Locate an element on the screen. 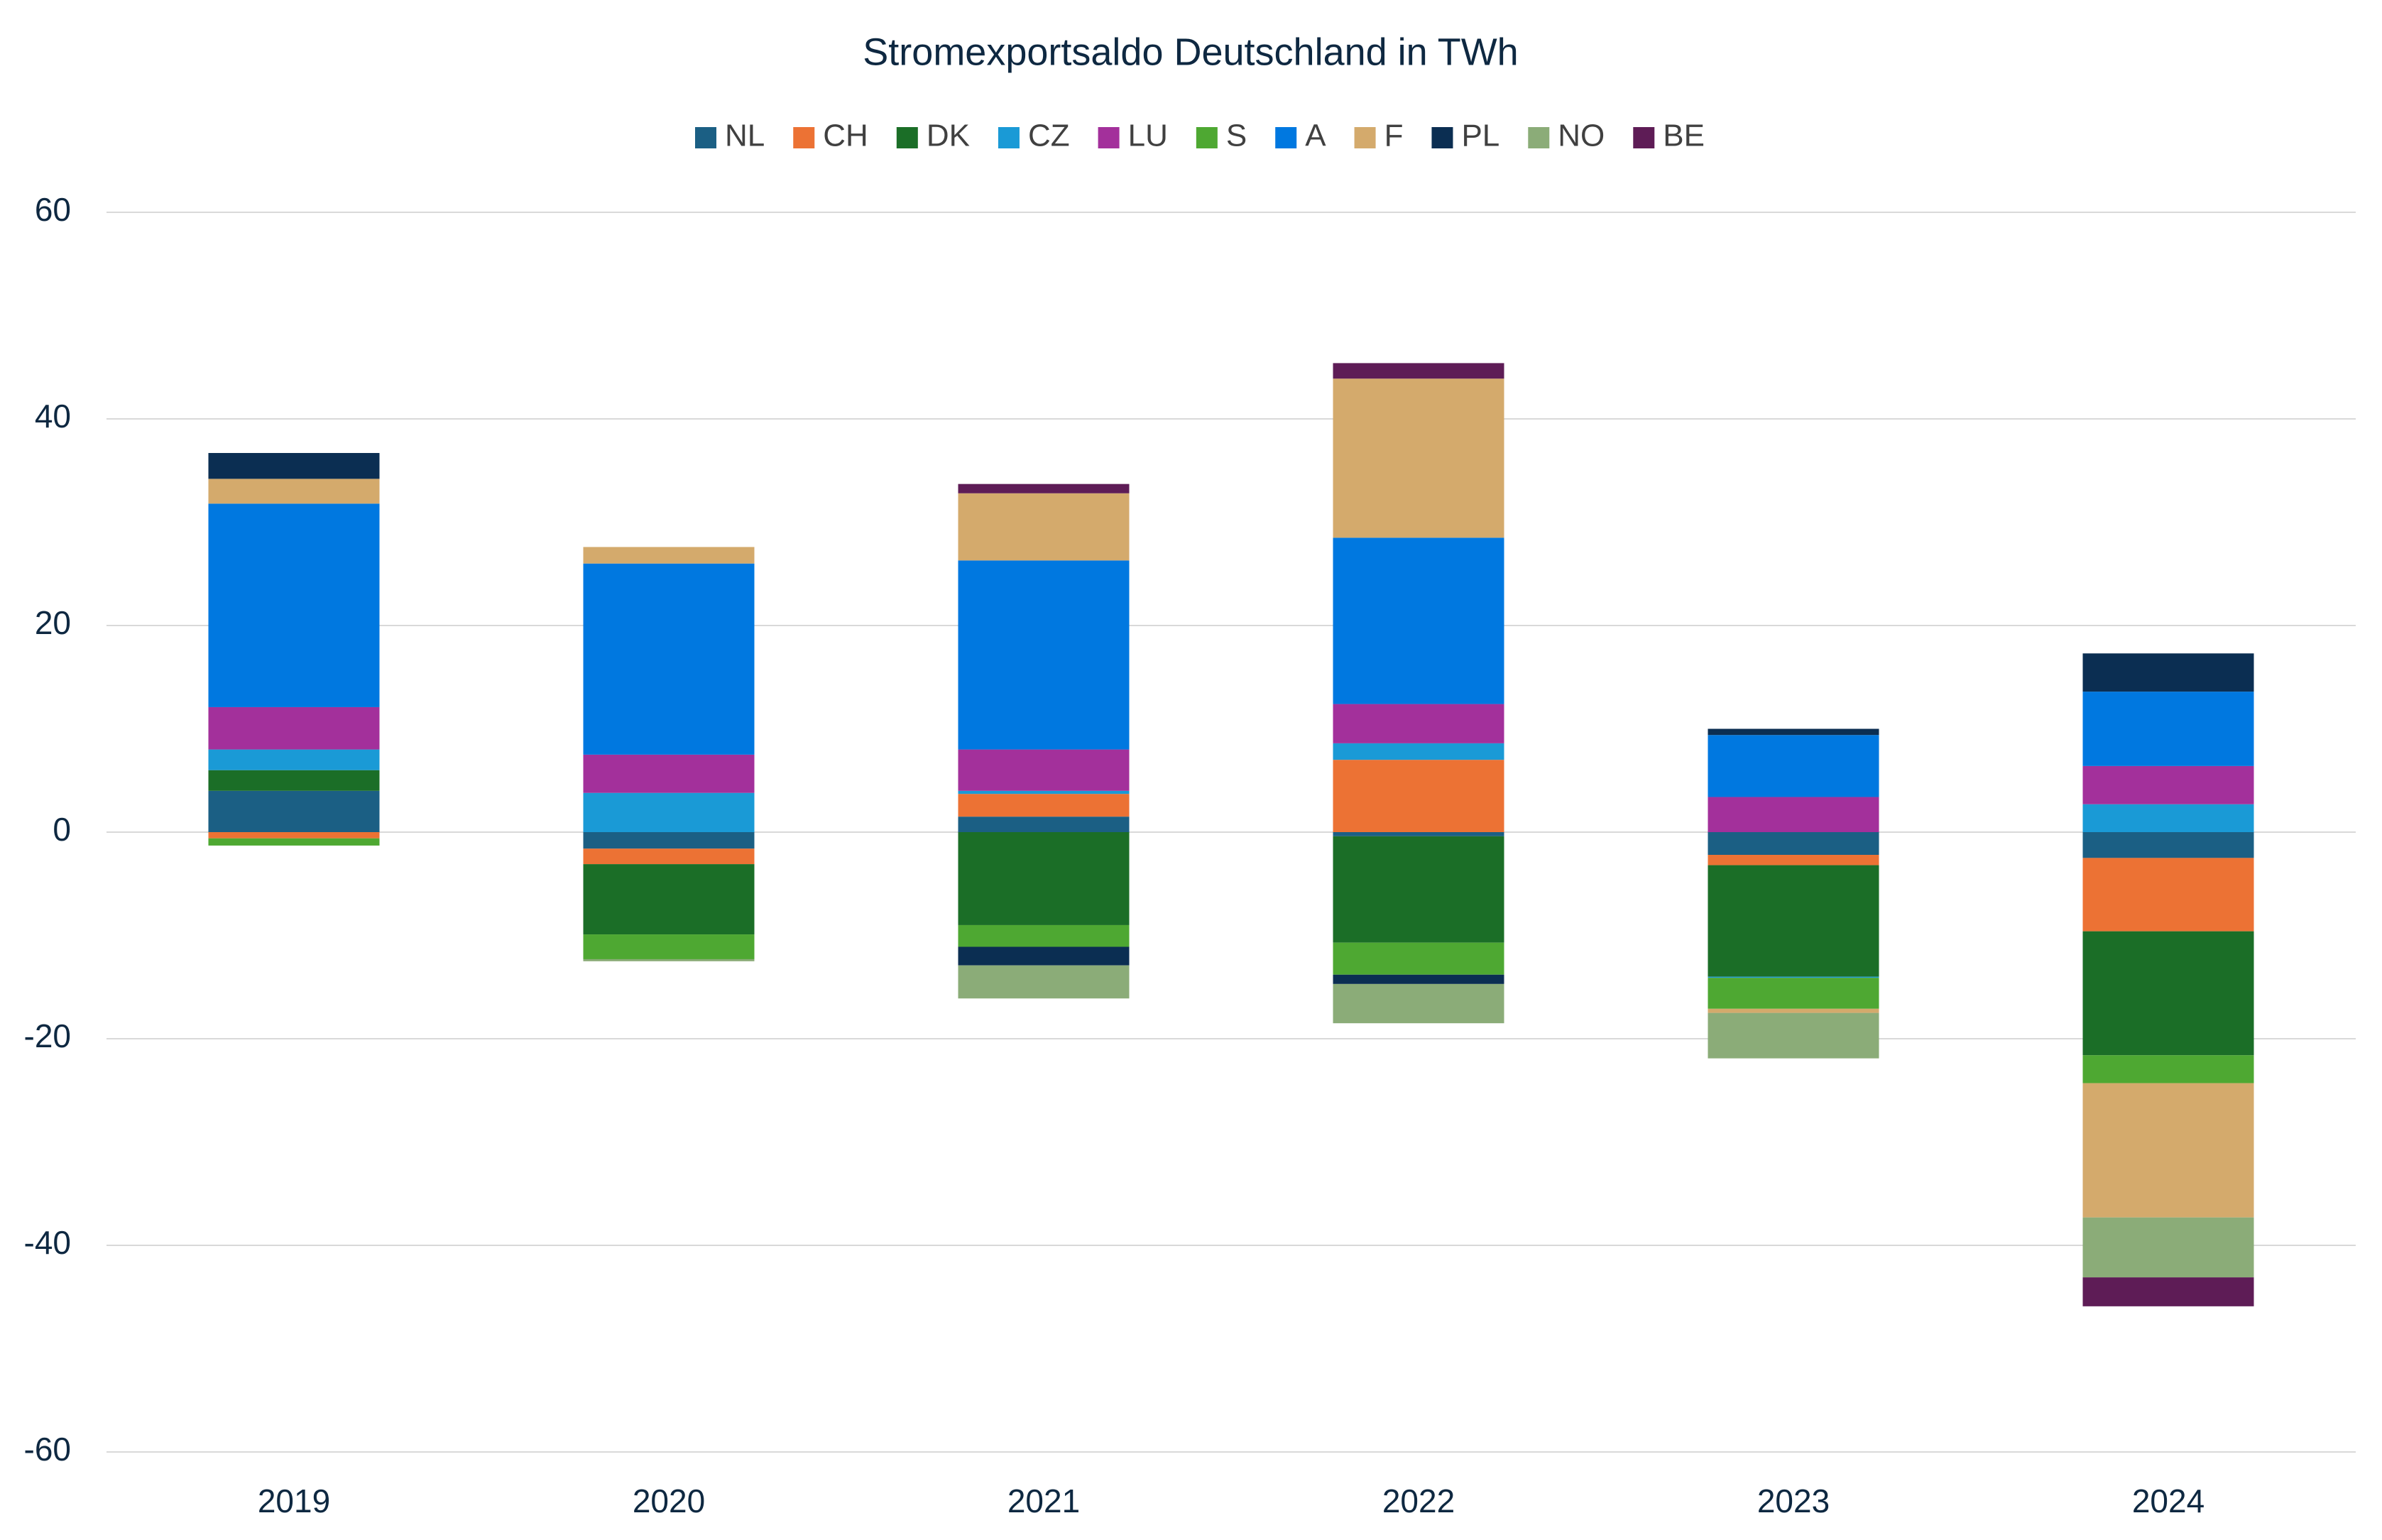 This screenshot has height=1540, width=2382. y-tick-label: 0 is located at coordinates (62, 829).